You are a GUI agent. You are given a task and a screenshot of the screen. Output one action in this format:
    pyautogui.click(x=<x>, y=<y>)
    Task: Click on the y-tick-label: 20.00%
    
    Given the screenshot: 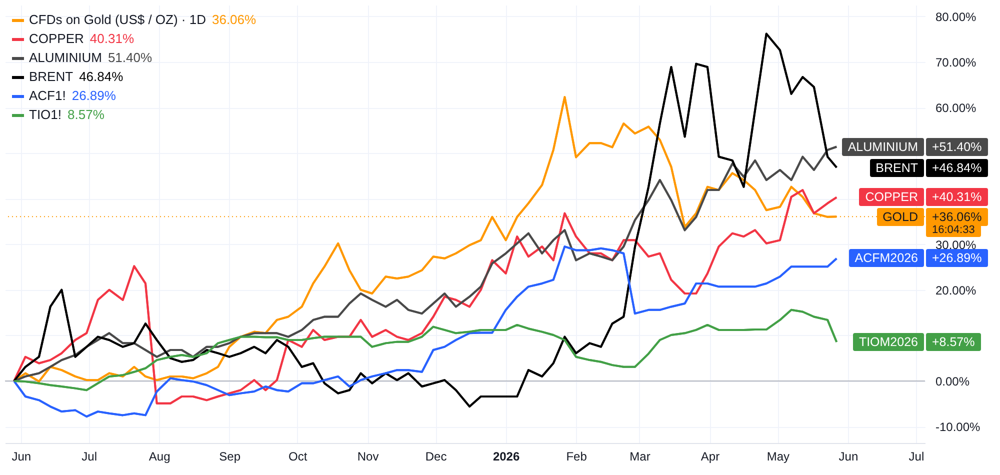 What is the action you would take?
    pyautogui.click(x=956, y=290)
    